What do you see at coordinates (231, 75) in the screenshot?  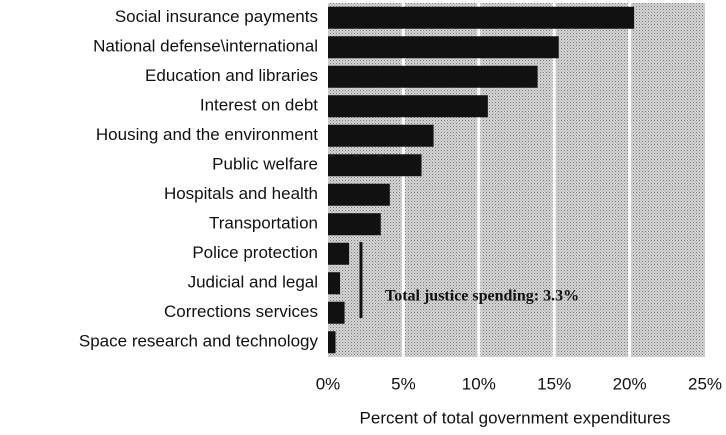 I see `y-tick-label: Education and libraries` at bounding box center [231, 75].